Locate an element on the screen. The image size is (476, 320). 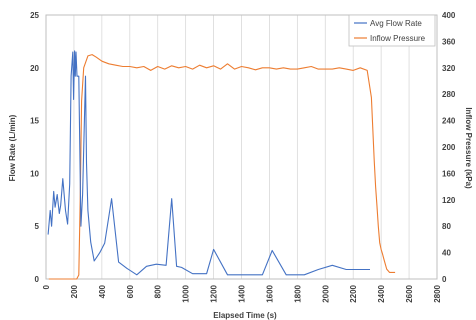
y-axis-left-title: Flow Rate (L/min) is located at coordinates (12, 147).